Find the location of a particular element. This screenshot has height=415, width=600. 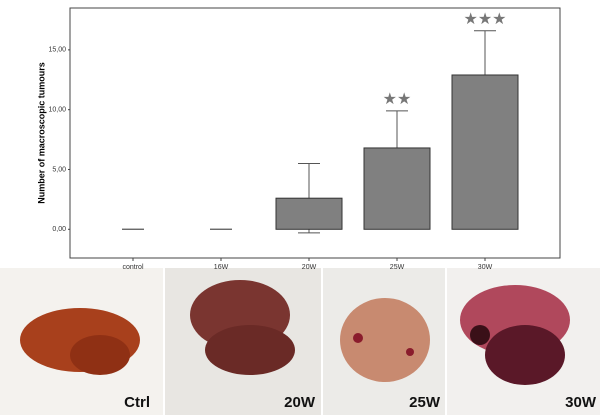

y-axis-label: Number of macroscopic tumours is located at coordinates (41, 133).